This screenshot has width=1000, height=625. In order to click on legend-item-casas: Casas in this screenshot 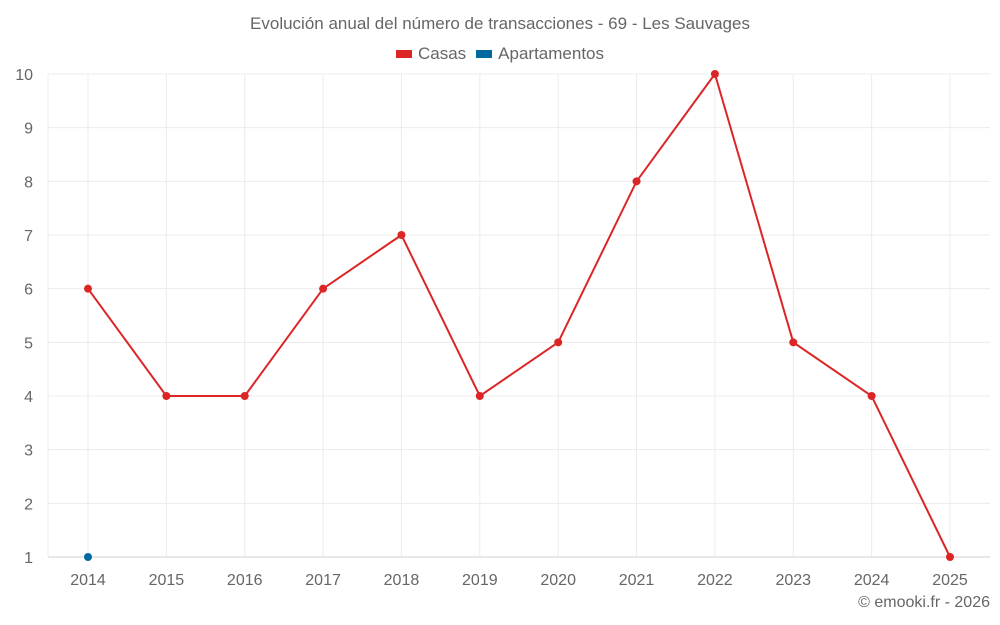, I will do `click(431, 54)`.